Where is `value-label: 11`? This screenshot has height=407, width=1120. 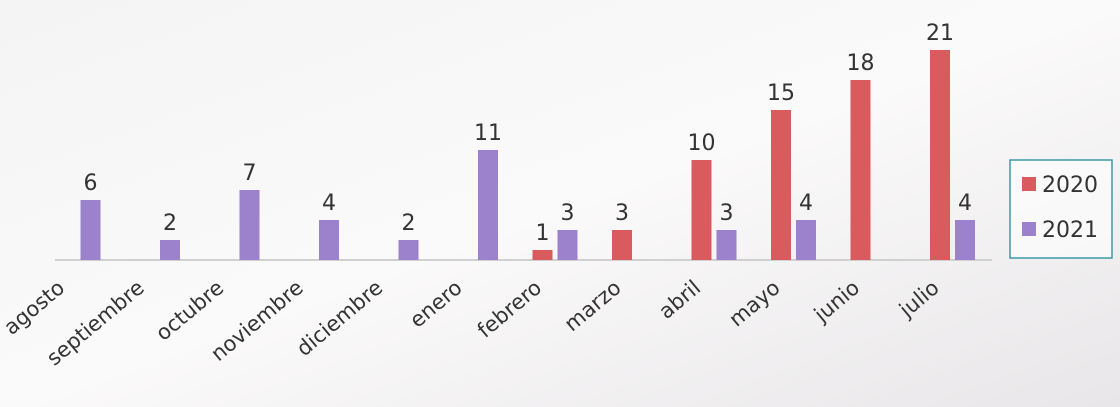
value-label: 11 is located at coordinates (488, 133).